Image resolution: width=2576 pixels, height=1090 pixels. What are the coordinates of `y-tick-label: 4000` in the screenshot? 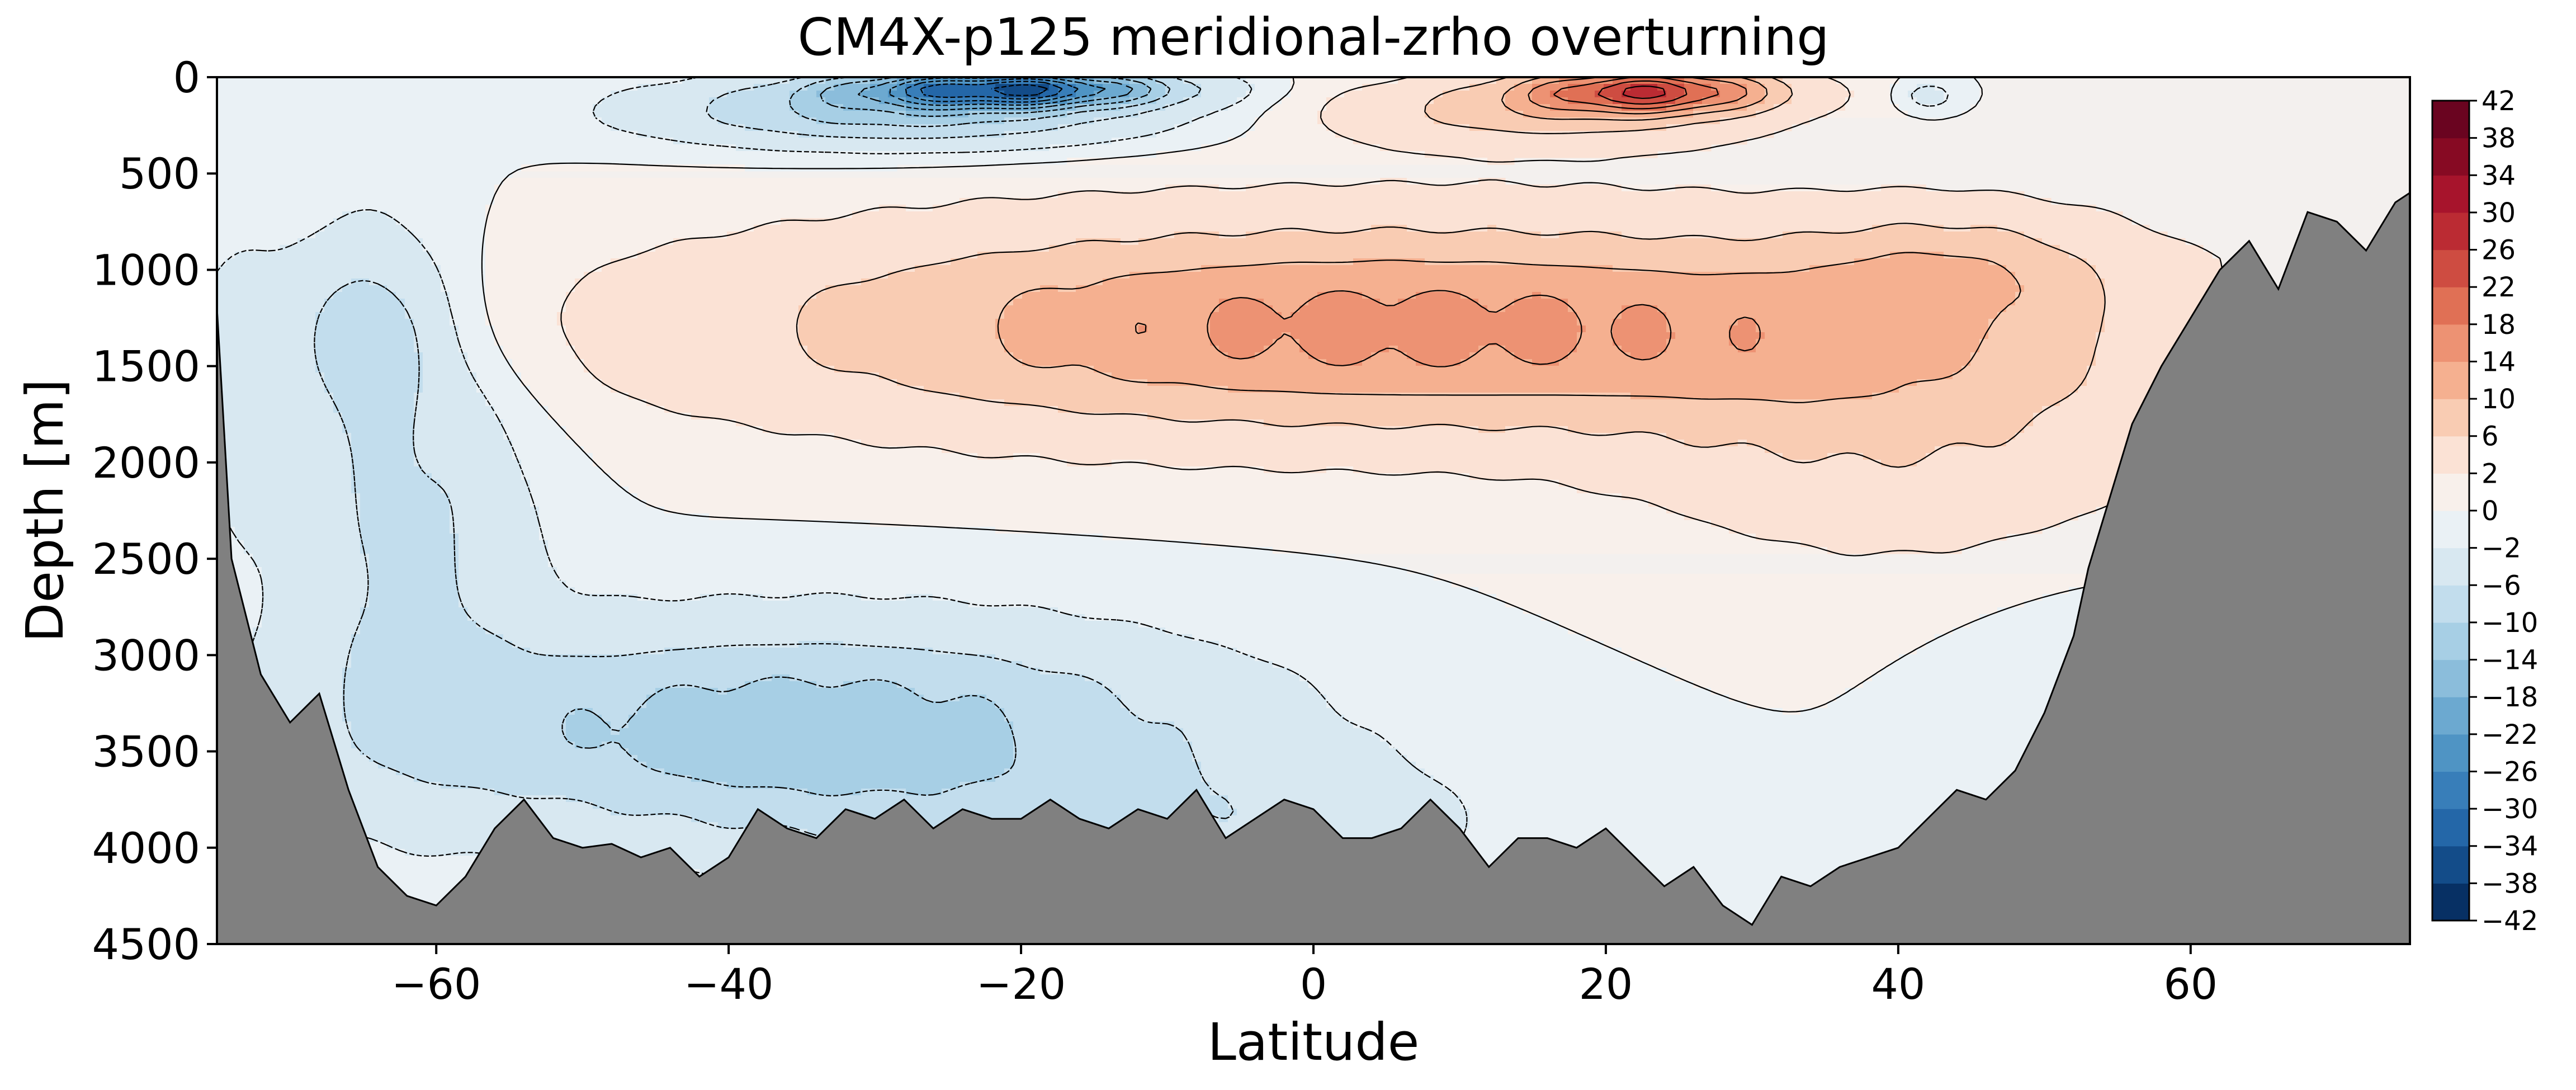 It's located at (146, 848).